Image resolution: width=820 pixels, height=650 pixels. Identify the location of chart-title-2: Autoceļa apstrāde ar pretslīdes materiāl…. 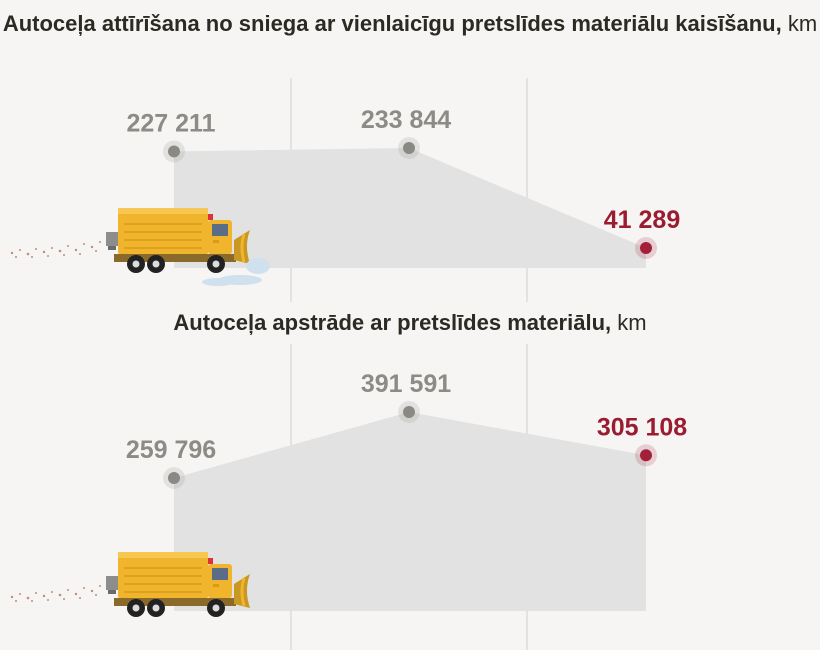
(410, 322).